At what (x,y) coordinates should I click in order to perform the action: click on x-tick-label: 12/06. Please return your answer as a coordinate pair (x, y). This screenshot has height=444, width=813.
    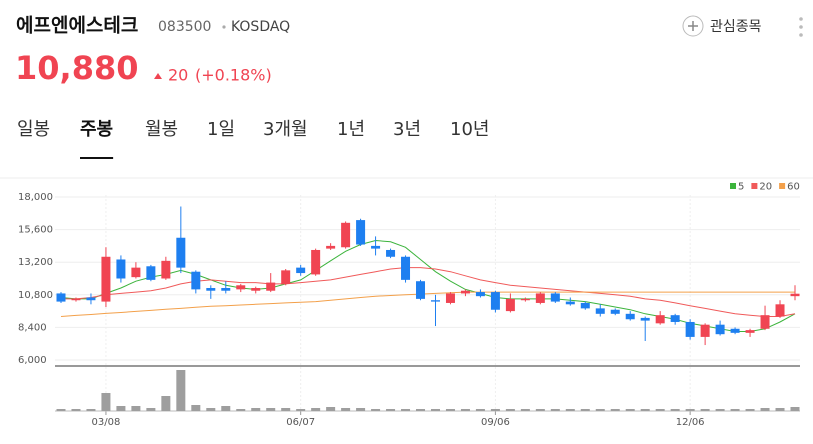
    Looking at the image, I should click on (690, 422).